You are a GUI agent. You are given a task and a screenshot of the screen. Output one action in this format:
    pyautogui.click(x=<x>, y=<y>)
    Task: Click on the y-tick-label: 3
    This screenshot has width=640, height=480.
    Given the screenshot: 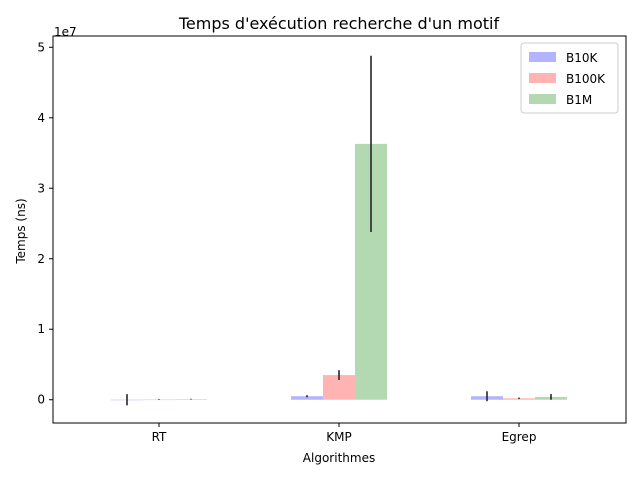 What is the action you would take?
    pyautogui.click(x=41, y=188)
    